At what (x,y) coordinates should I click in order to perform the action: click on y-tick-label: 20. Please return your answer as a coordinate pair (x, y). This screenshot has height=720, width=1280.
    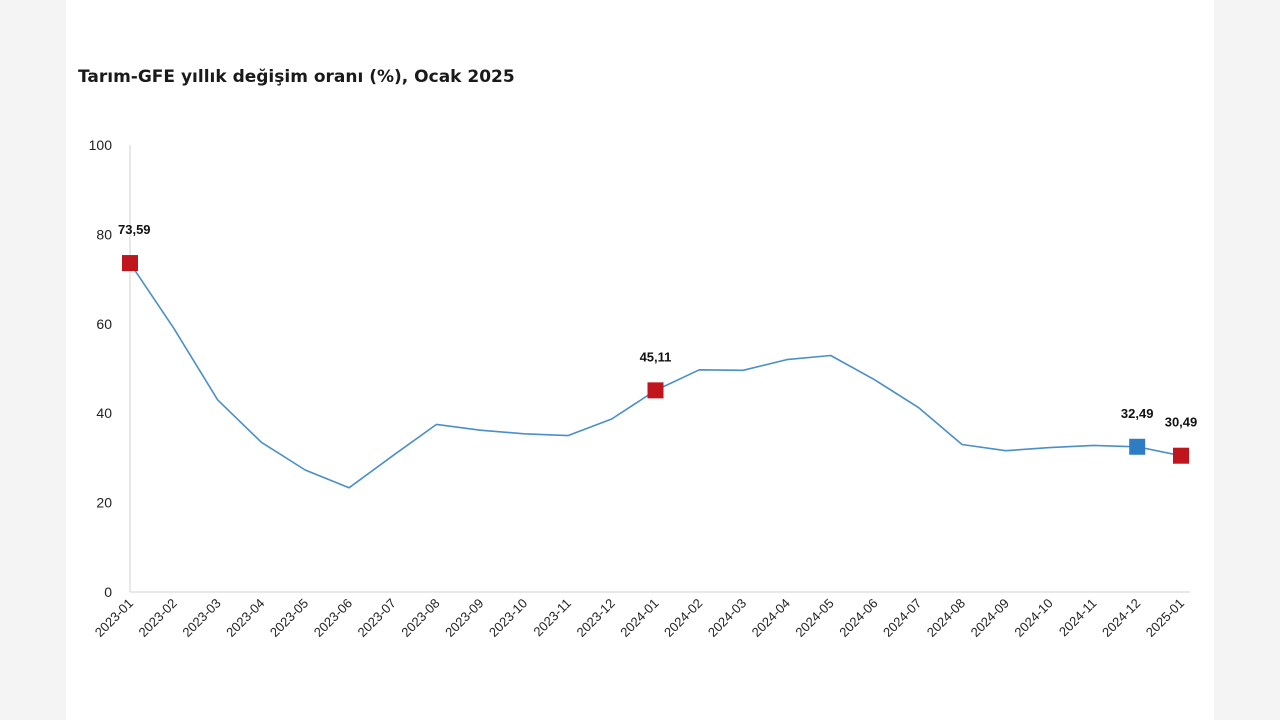
    Looking at the image, I should click on (104, 503).